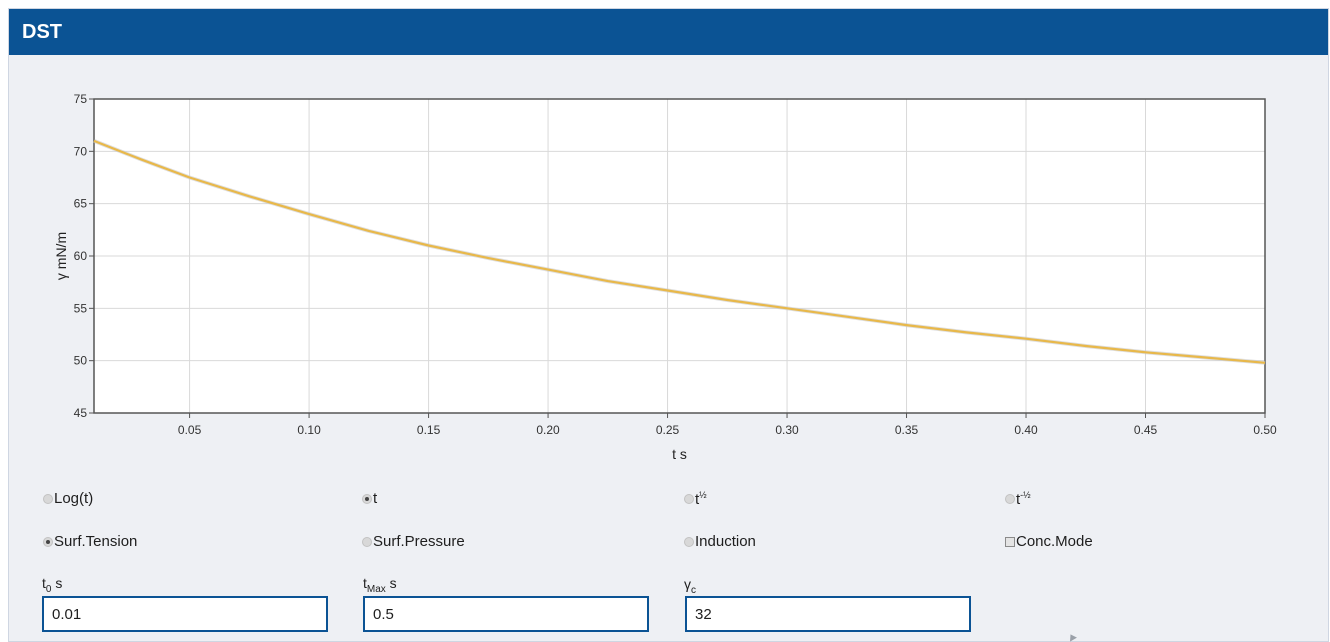 The width and height of the screenshot is (1330, 642). What do you see at coordinates (48, 498) in the screenshot?
I see `log-t-radio` at bounding box center [48, 498].